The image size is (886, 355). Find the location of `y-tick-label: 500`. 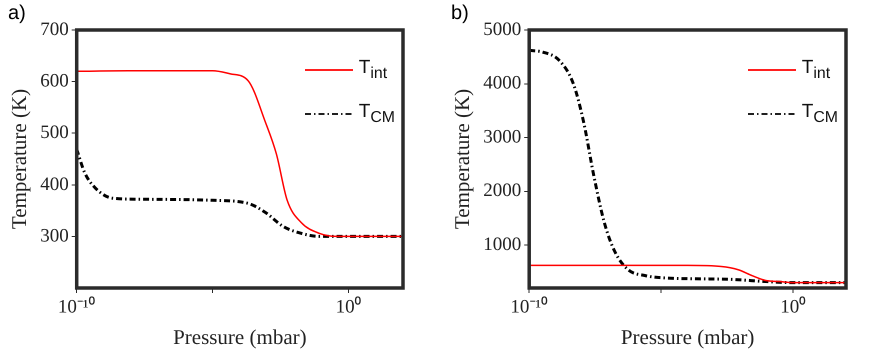

y-tick-label: 500 is located at coordinates (54, 133).